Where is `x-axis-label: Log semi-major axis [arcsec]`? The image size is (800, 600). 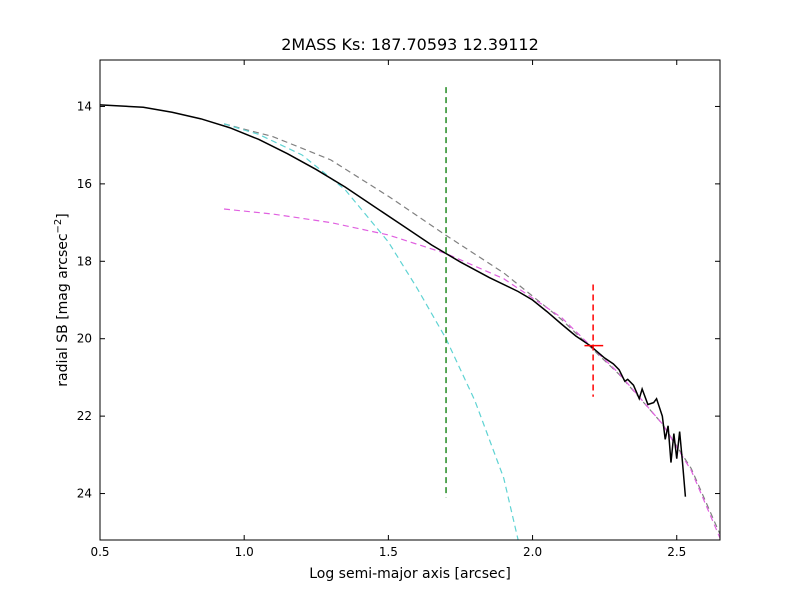 x-axis-label: Log semi-major axis [arcsec] is located at coordinates (410, 574).